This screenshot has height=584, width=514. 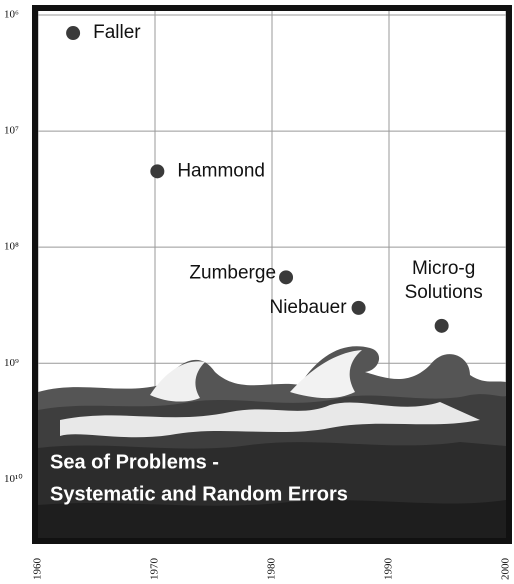 What do you see at coordinates (11, 15) in the screenshot?
I see `y-tick-label: 10⁶` at bounding box center [11, 15].